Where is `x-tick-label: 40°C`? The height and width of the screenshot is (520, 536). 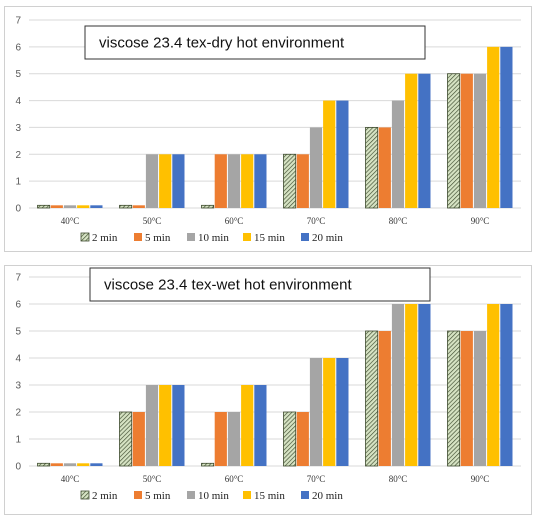 x-tick-label: 40°C is located at coordinates (70, 221).